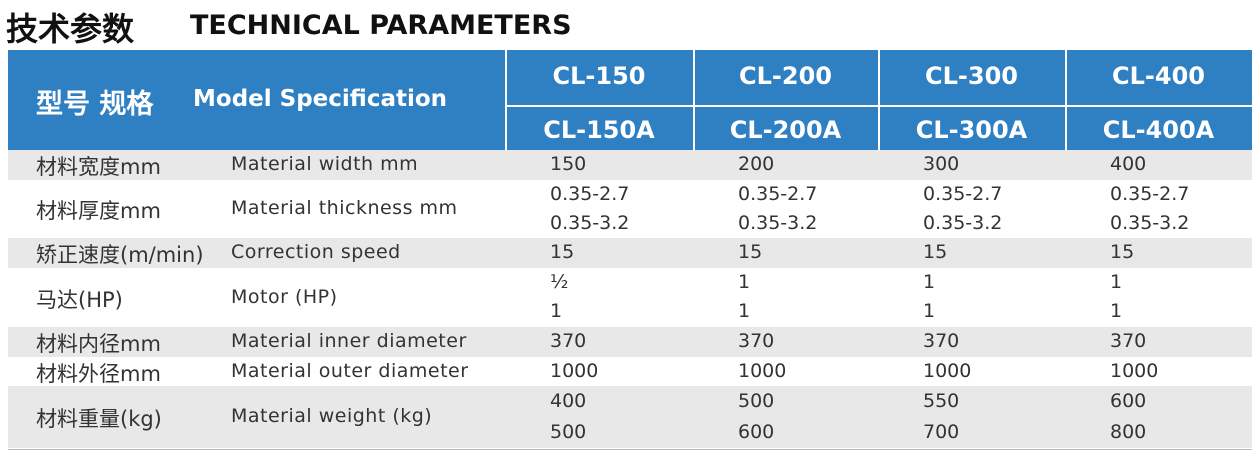 The image size is (1260, 457). I want to click on row-label-en: Material width mm, so click(325, 164).